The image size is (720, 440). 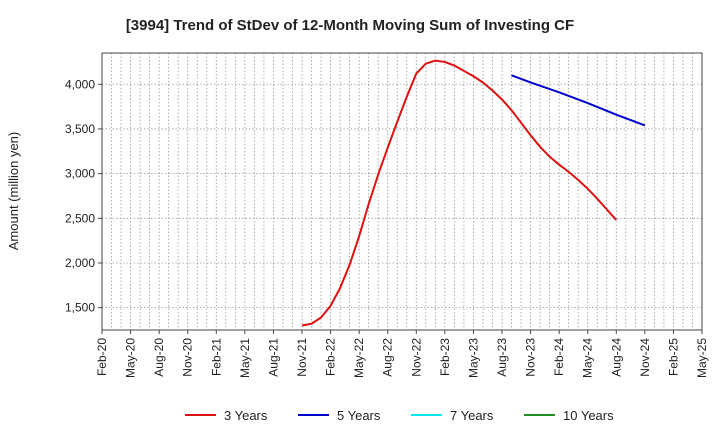 What do you see at coordinates (588, 358) in the screenshot?
I see `x-tick-label: May-24` at bounding box center [588, 358].